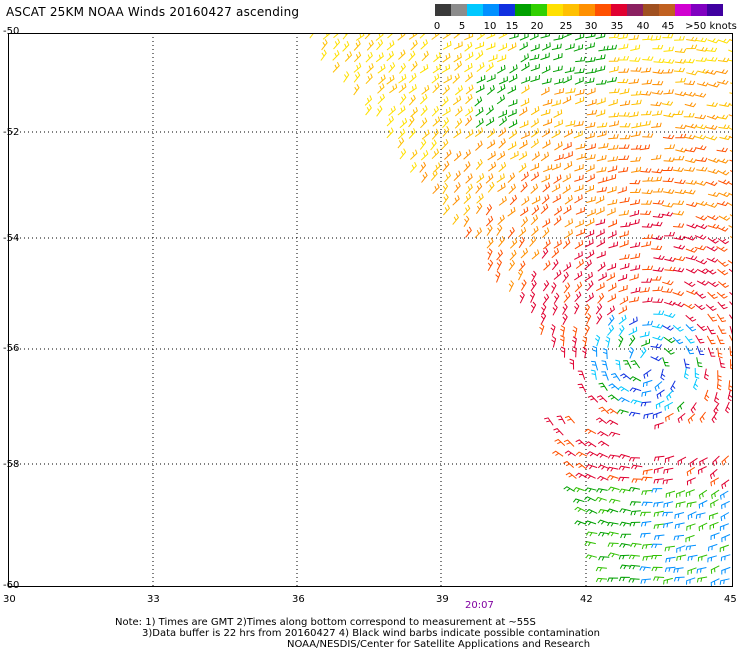 The height and width of the screenshot is (650, 740). I want to click on x-tick-label: 36, so click(298, 599).